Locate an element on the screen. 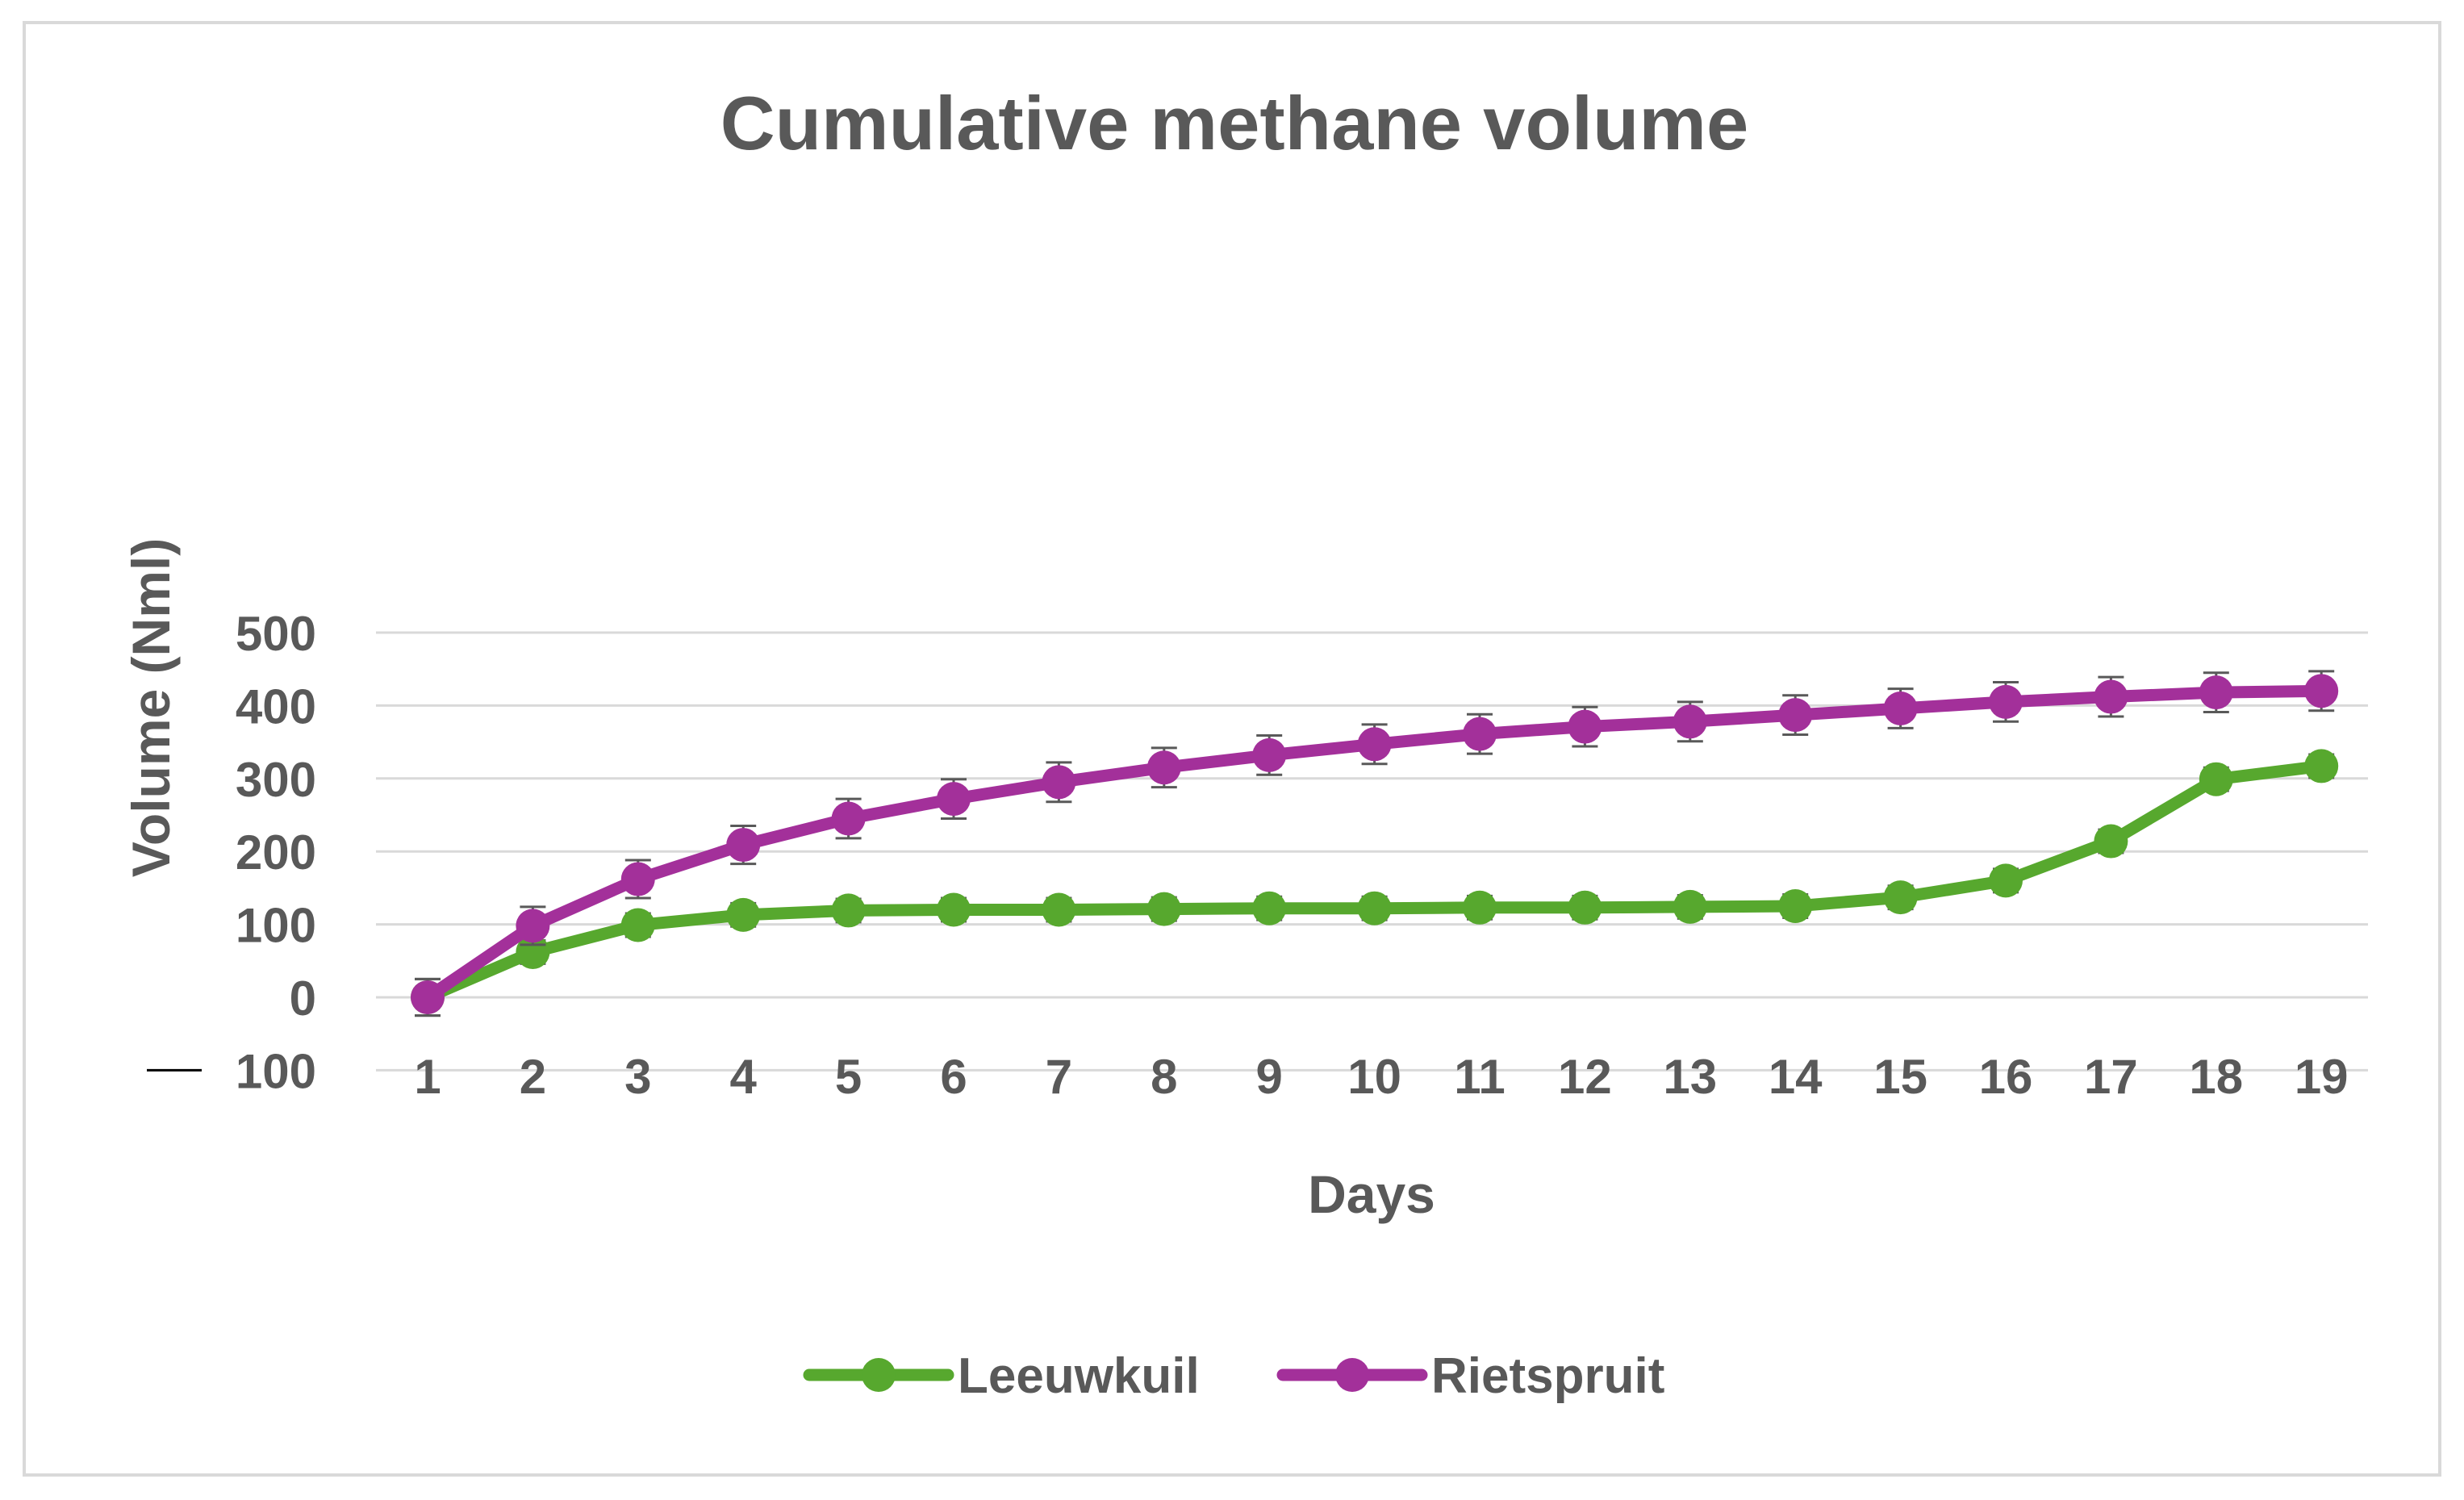 The height and width of the screenshot is (1500, 2464). x-tick-label: 19 is located at coordinates (2322, 1077).